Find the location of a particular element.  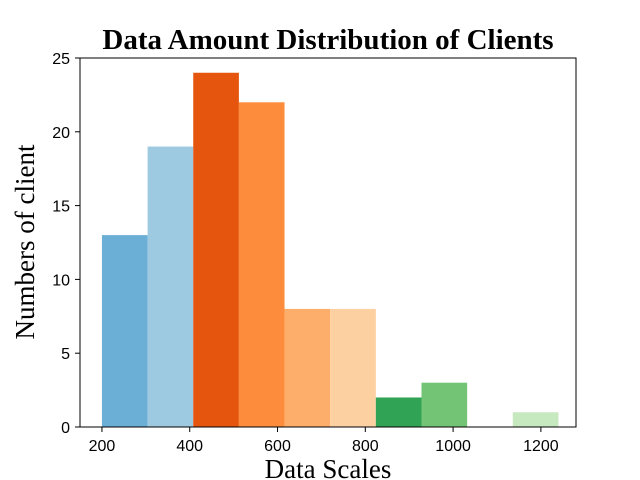

x-tick-label-4: 1000 is located at coordinates (453, 446).